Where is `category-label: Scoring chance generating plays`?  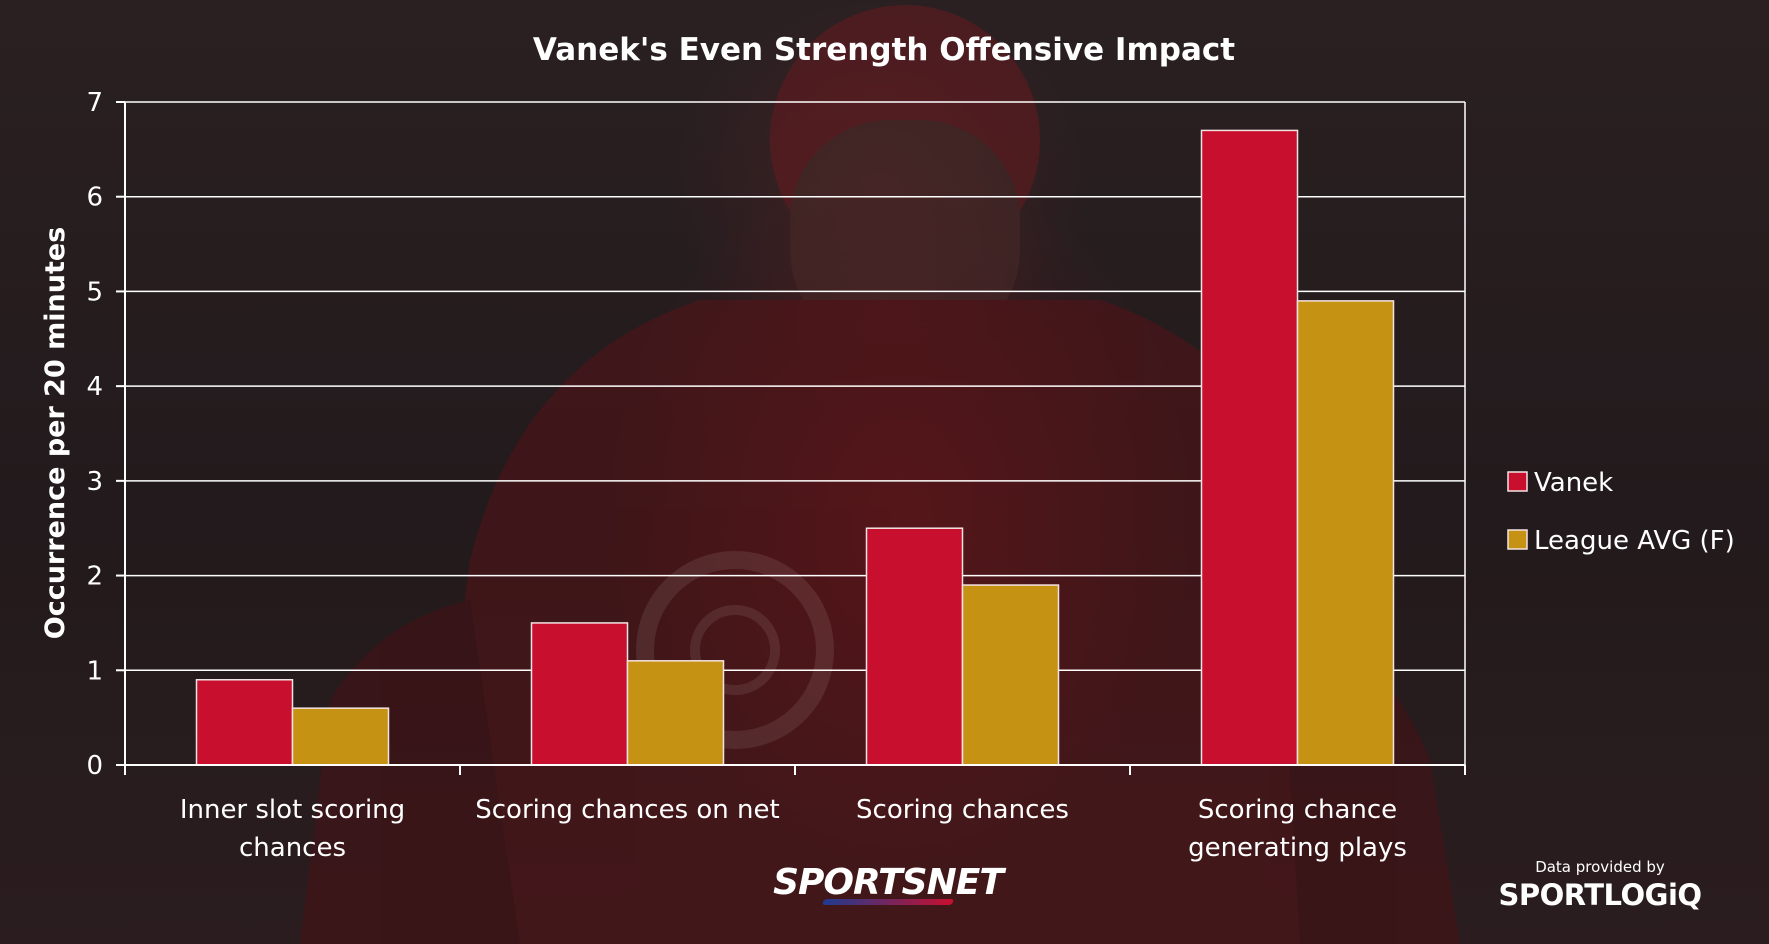 category-label: Scoring chance generating plays is located at coordinates (1297, 829).